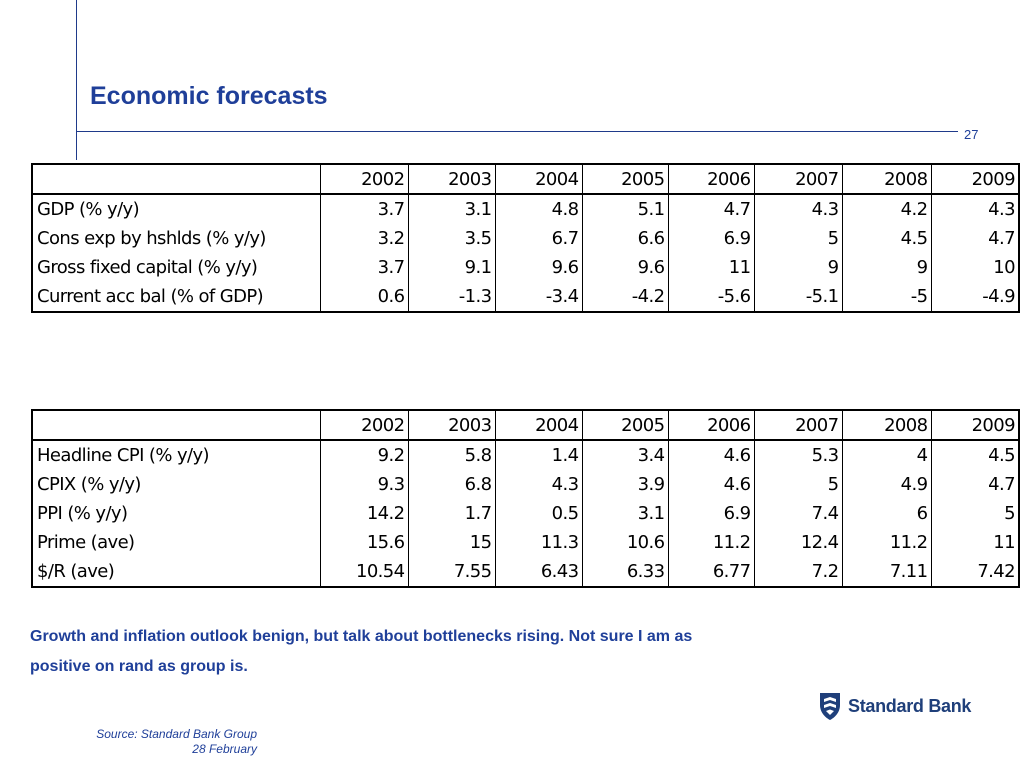 The height and width of the screenshot is (768, 1024). I want to click on shield-icon, so click(830, 706).